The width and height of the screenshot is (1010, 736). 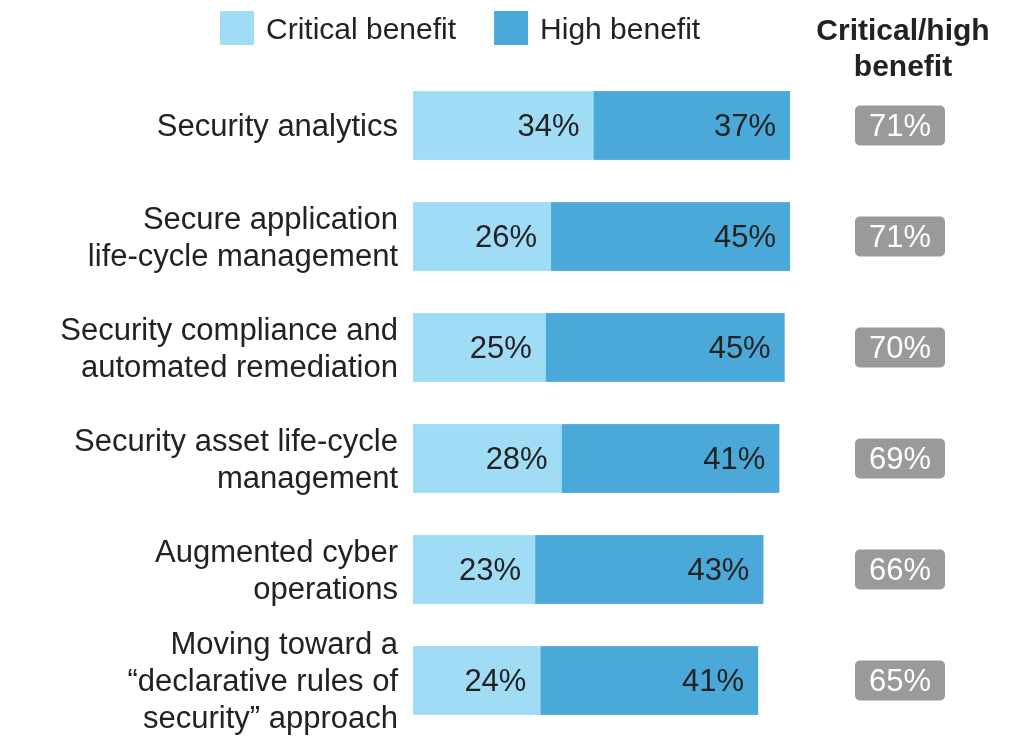 What do you see at coordinates (903, 47) in the screenshot?
I see `text: Critical/high benefit` at bounding box center [903, 47].